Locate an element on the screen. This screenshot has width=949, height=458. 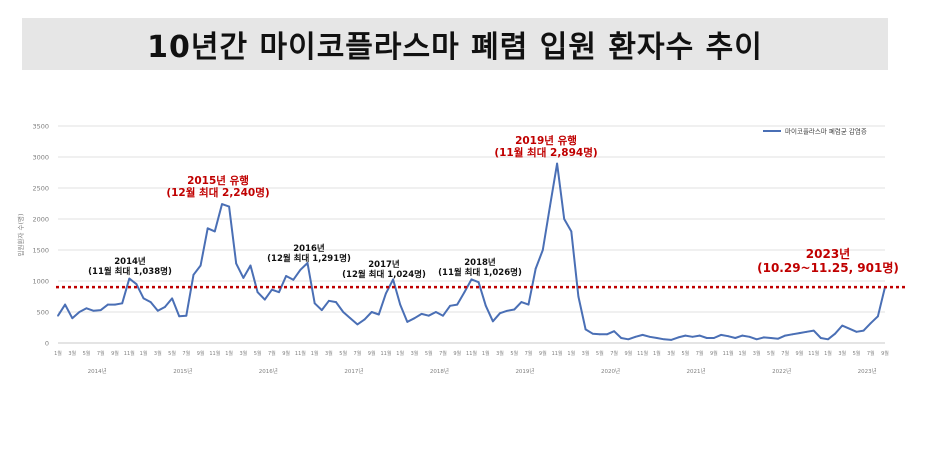
annotation-label: 2016년 is located at coordinates (309, 248).